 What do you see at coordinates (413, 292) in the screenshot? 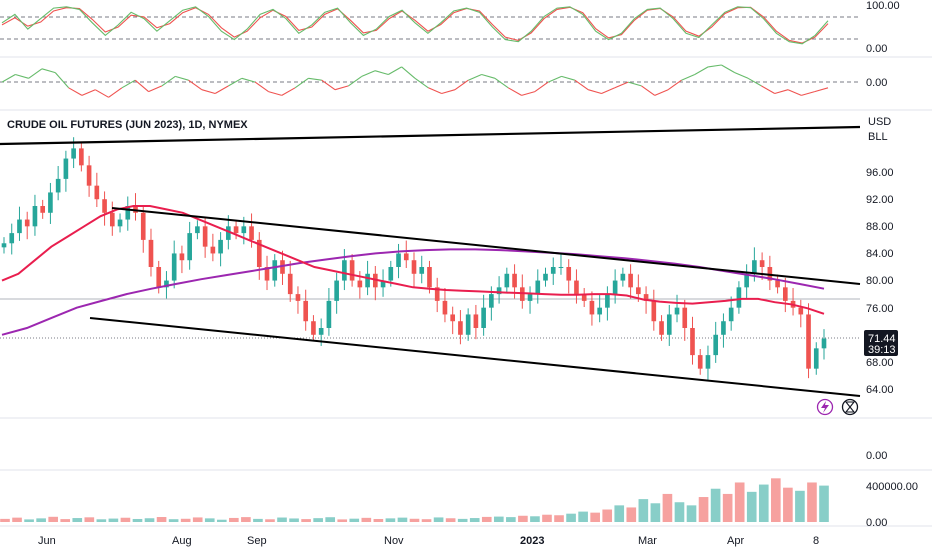
I see `slow-moving-average` at bounding box center [413, 292].